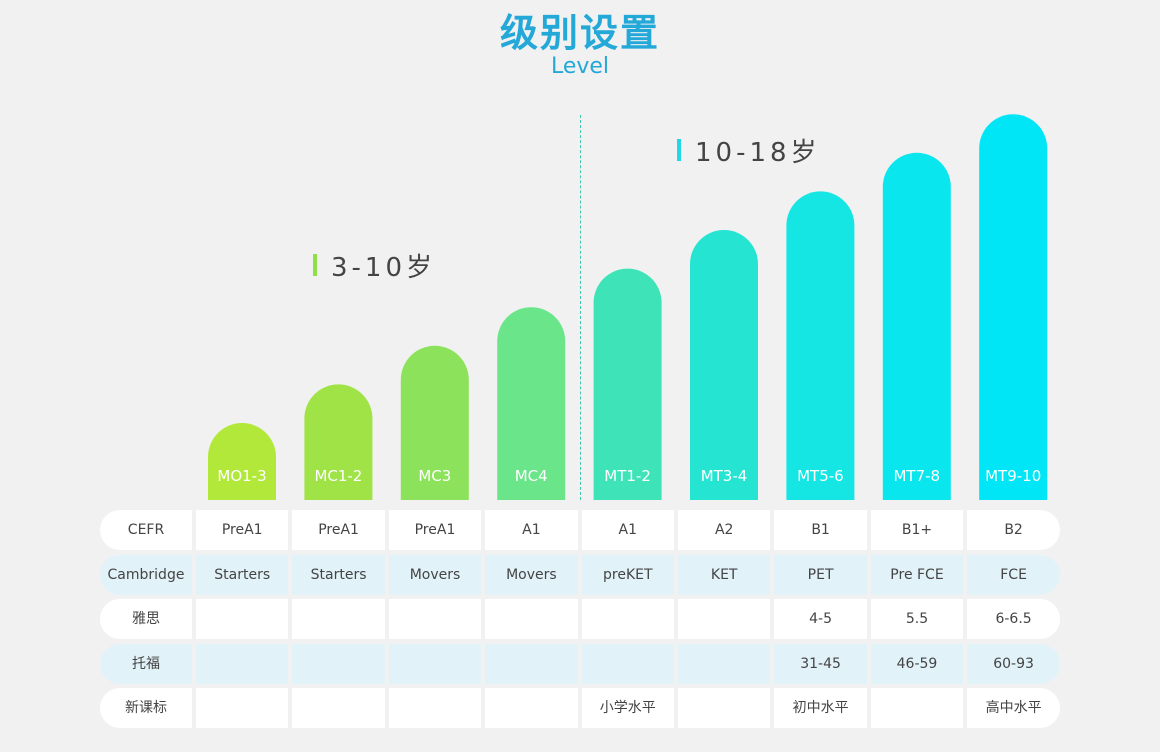  Describe the element at coordinates (1013, 574) in the screenshot. I see `table-cell: FCE` at that location.